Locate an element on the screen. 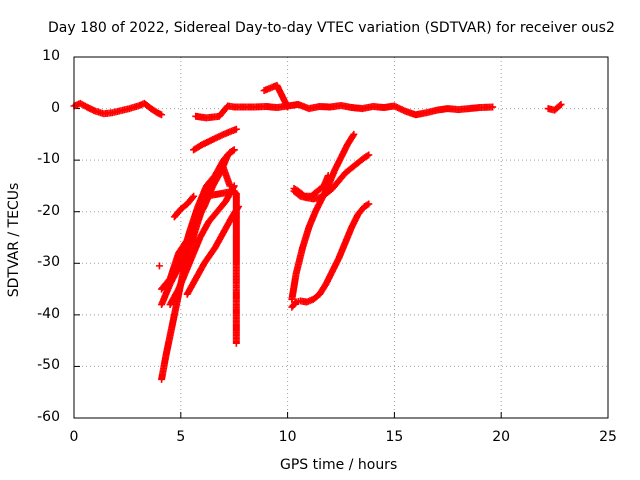  x-axis-label: GPS time / hours is located at coordinates (339, 465).